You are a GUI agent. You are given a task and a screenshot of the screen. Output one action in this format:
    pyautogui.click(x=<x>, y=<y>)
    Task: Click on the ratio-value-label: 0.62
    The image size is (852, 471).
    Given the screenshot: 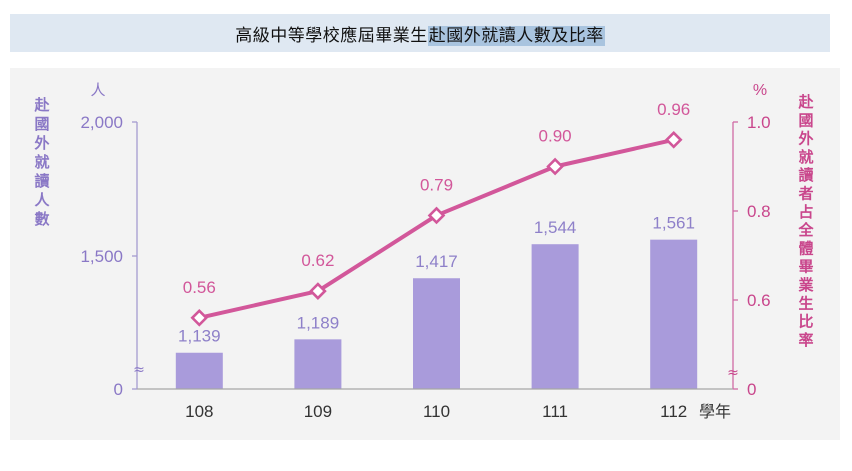 What is the action you would take?
    pyautogui.click(x=317, y=260)
    